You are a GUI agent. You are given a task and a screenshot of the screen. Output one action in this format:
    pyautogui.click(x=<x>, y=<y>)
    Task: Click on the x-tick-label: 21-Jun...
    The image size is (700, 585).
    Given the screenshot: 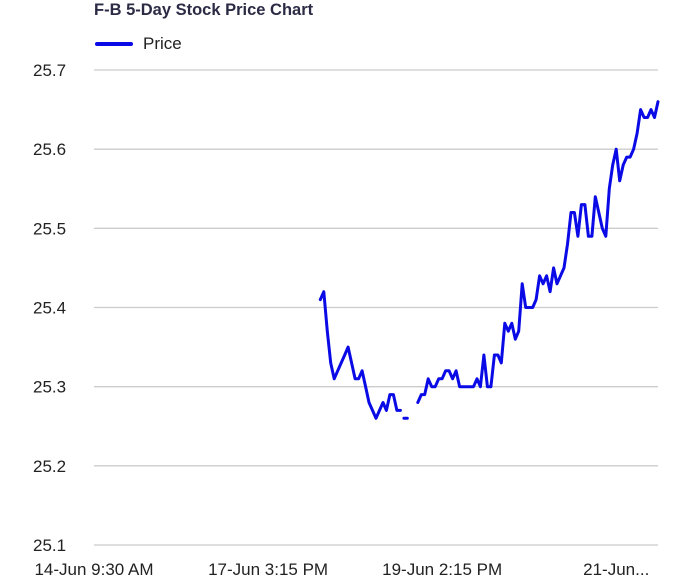 What is the action you would take?
    pyautogui.click(x=616, y=569)
    